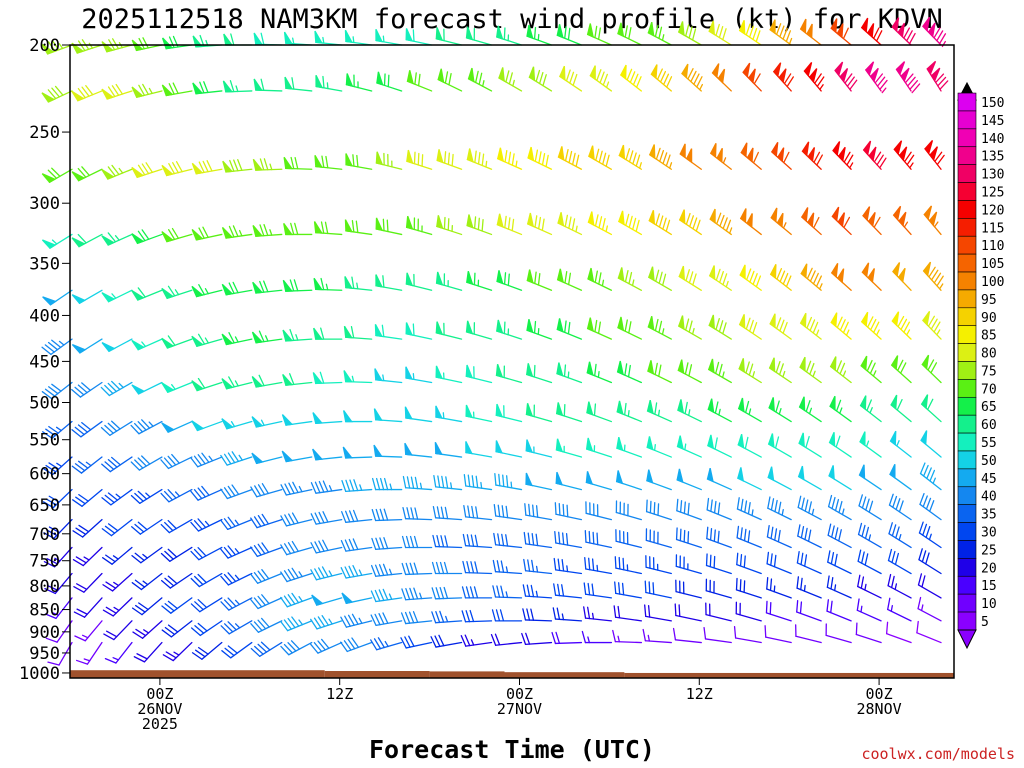 The height and width of the screenshot is (768, 1024). I want to click on colorbar-swatch, so click(967, 227).